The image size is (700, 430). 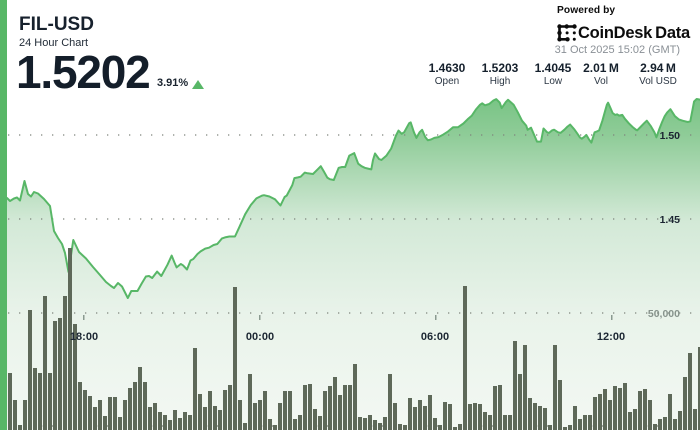 I want to click on svg-text: 1.45, so click(x=670, y=220).